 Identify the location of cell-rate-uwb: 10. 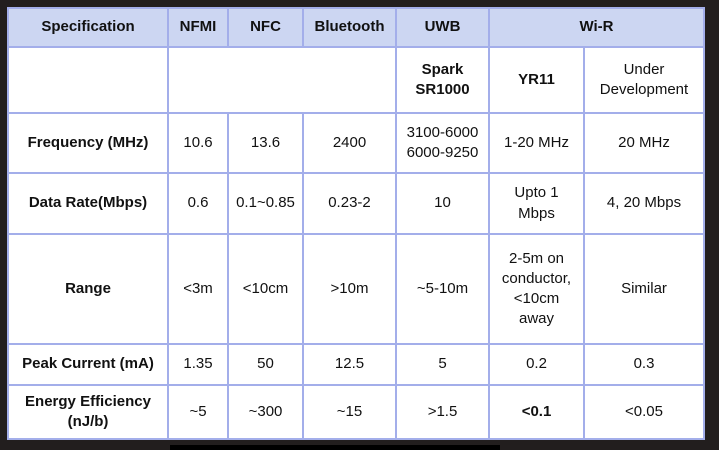
(442, 203).